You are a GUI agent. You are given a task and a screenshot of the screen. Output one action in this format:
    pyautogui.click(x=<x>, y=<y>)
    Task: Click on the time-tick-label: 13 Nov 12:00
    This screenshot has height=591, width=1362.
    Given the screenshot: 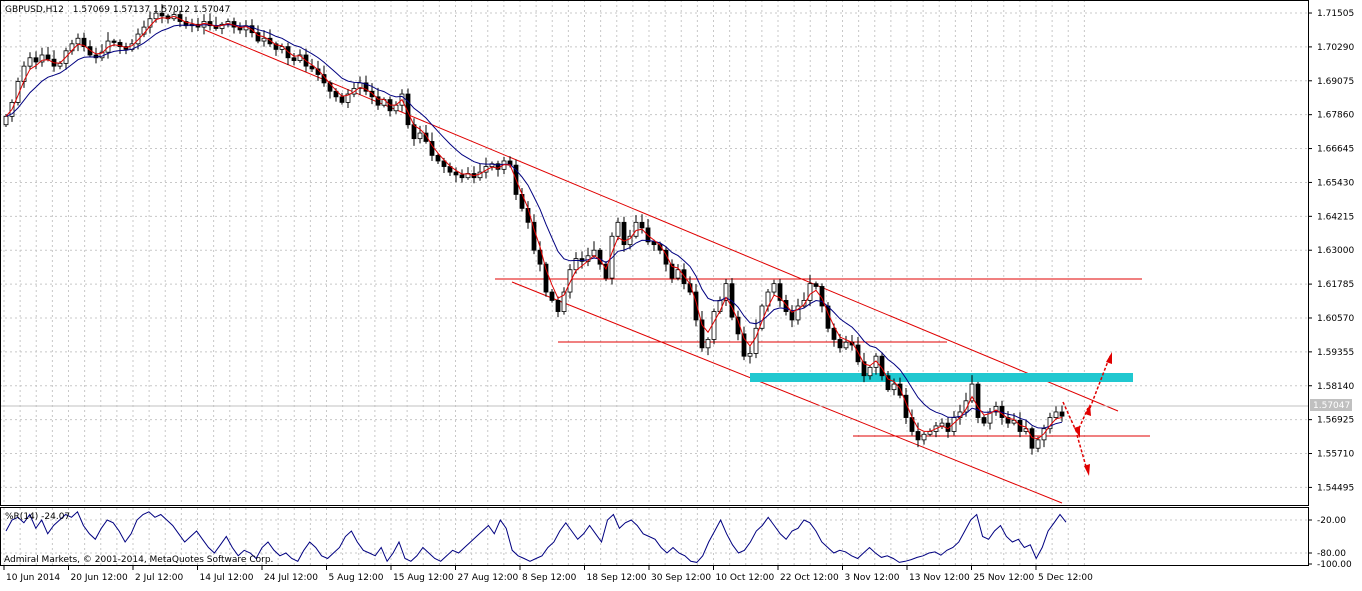 What is the action you would take?
    pyautogui.click(x=939, y=578)
    